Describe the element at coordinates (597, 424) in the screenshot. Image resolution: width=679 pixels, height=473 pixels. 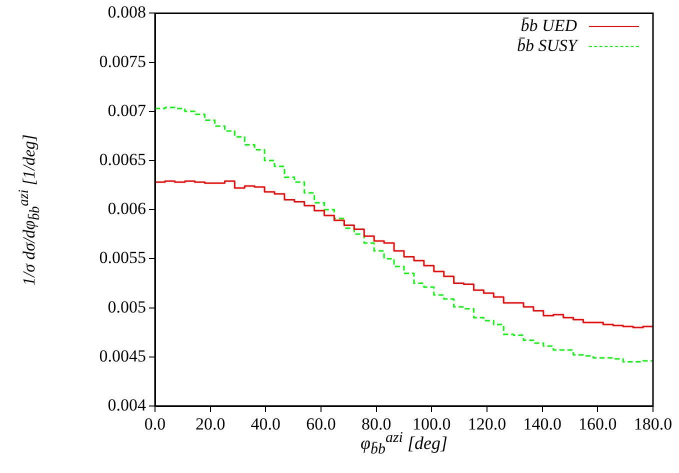
I see `x-tick-label: 160.0` at that location.